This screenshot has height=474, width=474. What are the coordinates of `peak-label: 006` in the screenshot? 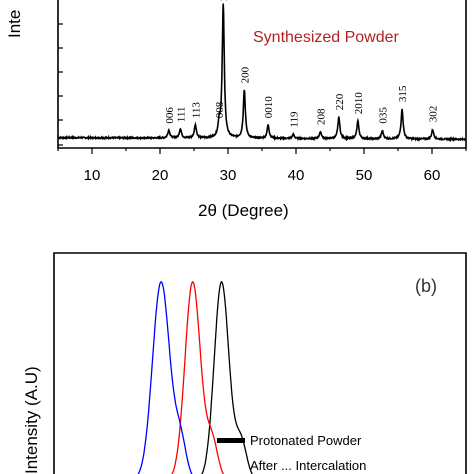 It's located at (170, 115).